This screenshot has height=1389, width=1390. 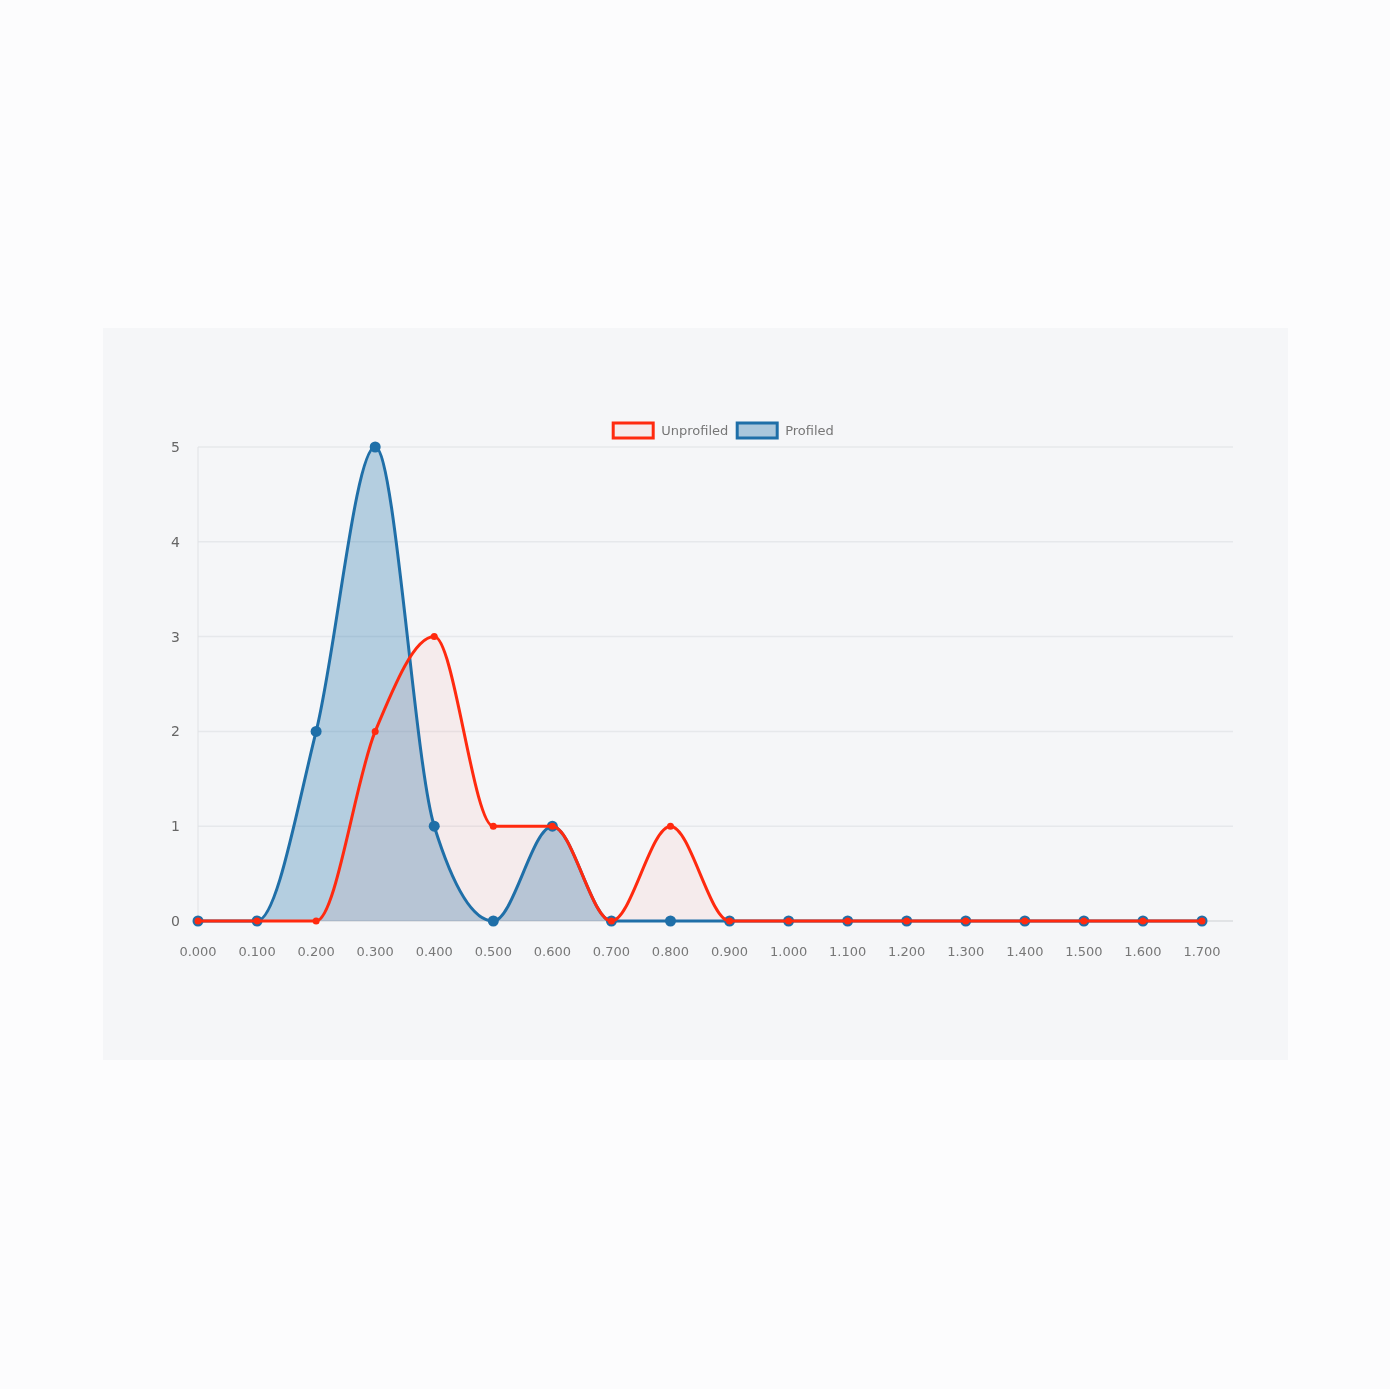 I want to click on legend-label: Profiled, so click(x=809, y=430).